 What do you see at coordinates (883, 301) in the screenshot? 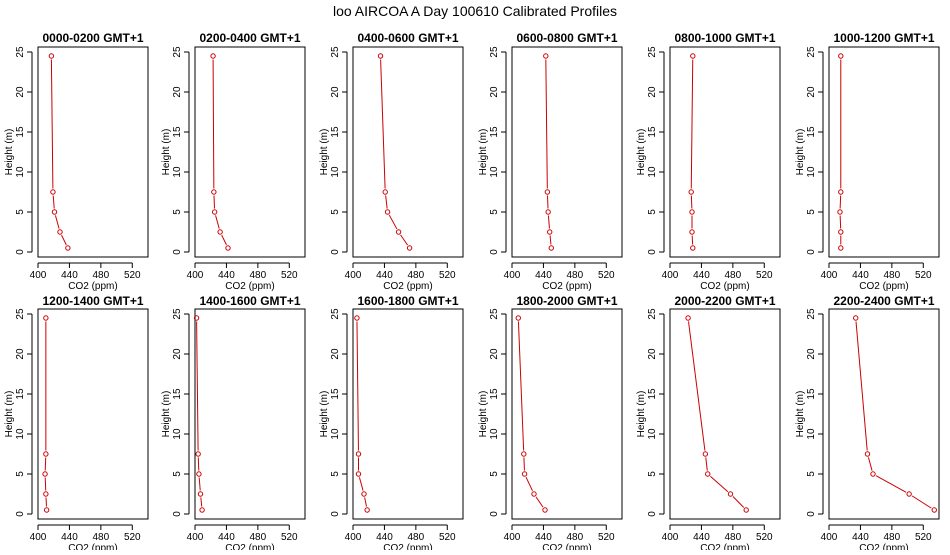
I see `panel-title: 2200-2400 GMT+1` at bounding box center [883, 301].